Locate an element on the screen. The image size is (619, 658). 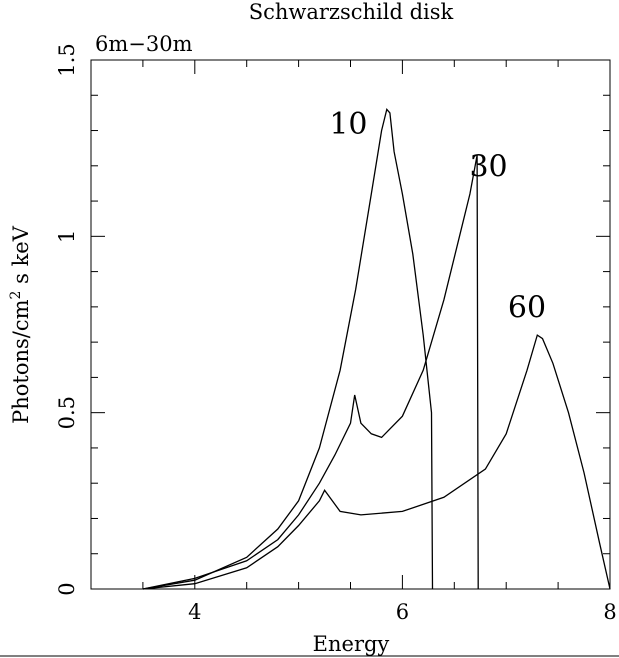
x-axis-label: Energy is located at coordinates (351, 644).